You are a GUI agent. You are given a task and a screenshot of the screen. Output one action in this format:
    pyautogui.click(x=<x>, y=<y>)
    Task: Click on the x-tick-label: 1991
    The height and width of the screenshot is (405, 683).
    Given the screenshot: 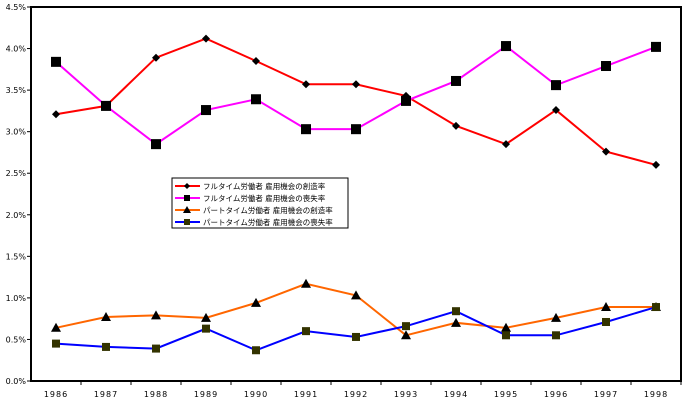 What is the action you would take?
    pyautogui.click(x=306, y=394)
    